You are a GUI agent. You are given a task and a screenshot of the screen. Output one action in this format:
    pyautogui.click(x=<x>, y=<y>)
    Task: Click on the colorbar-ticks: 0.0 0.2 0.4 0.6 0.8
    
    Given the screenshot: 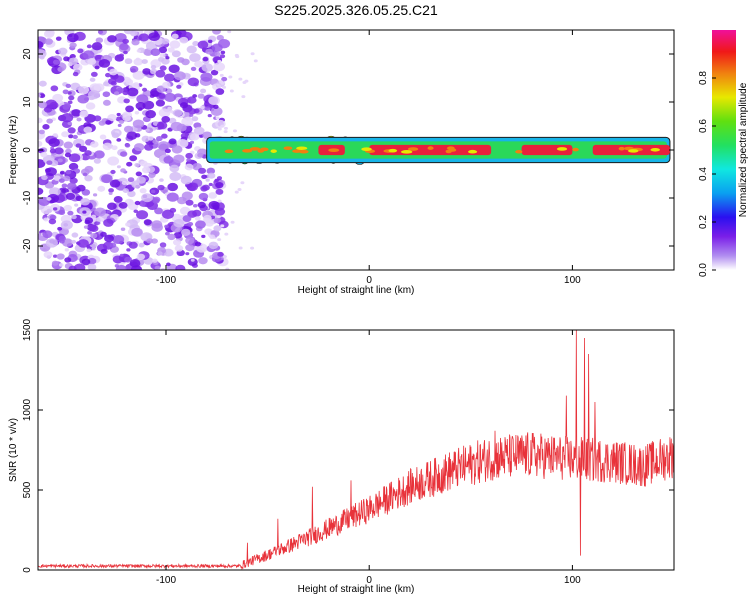 What is the action you would take?
    pyautogui.click(x=707, y=174)
    